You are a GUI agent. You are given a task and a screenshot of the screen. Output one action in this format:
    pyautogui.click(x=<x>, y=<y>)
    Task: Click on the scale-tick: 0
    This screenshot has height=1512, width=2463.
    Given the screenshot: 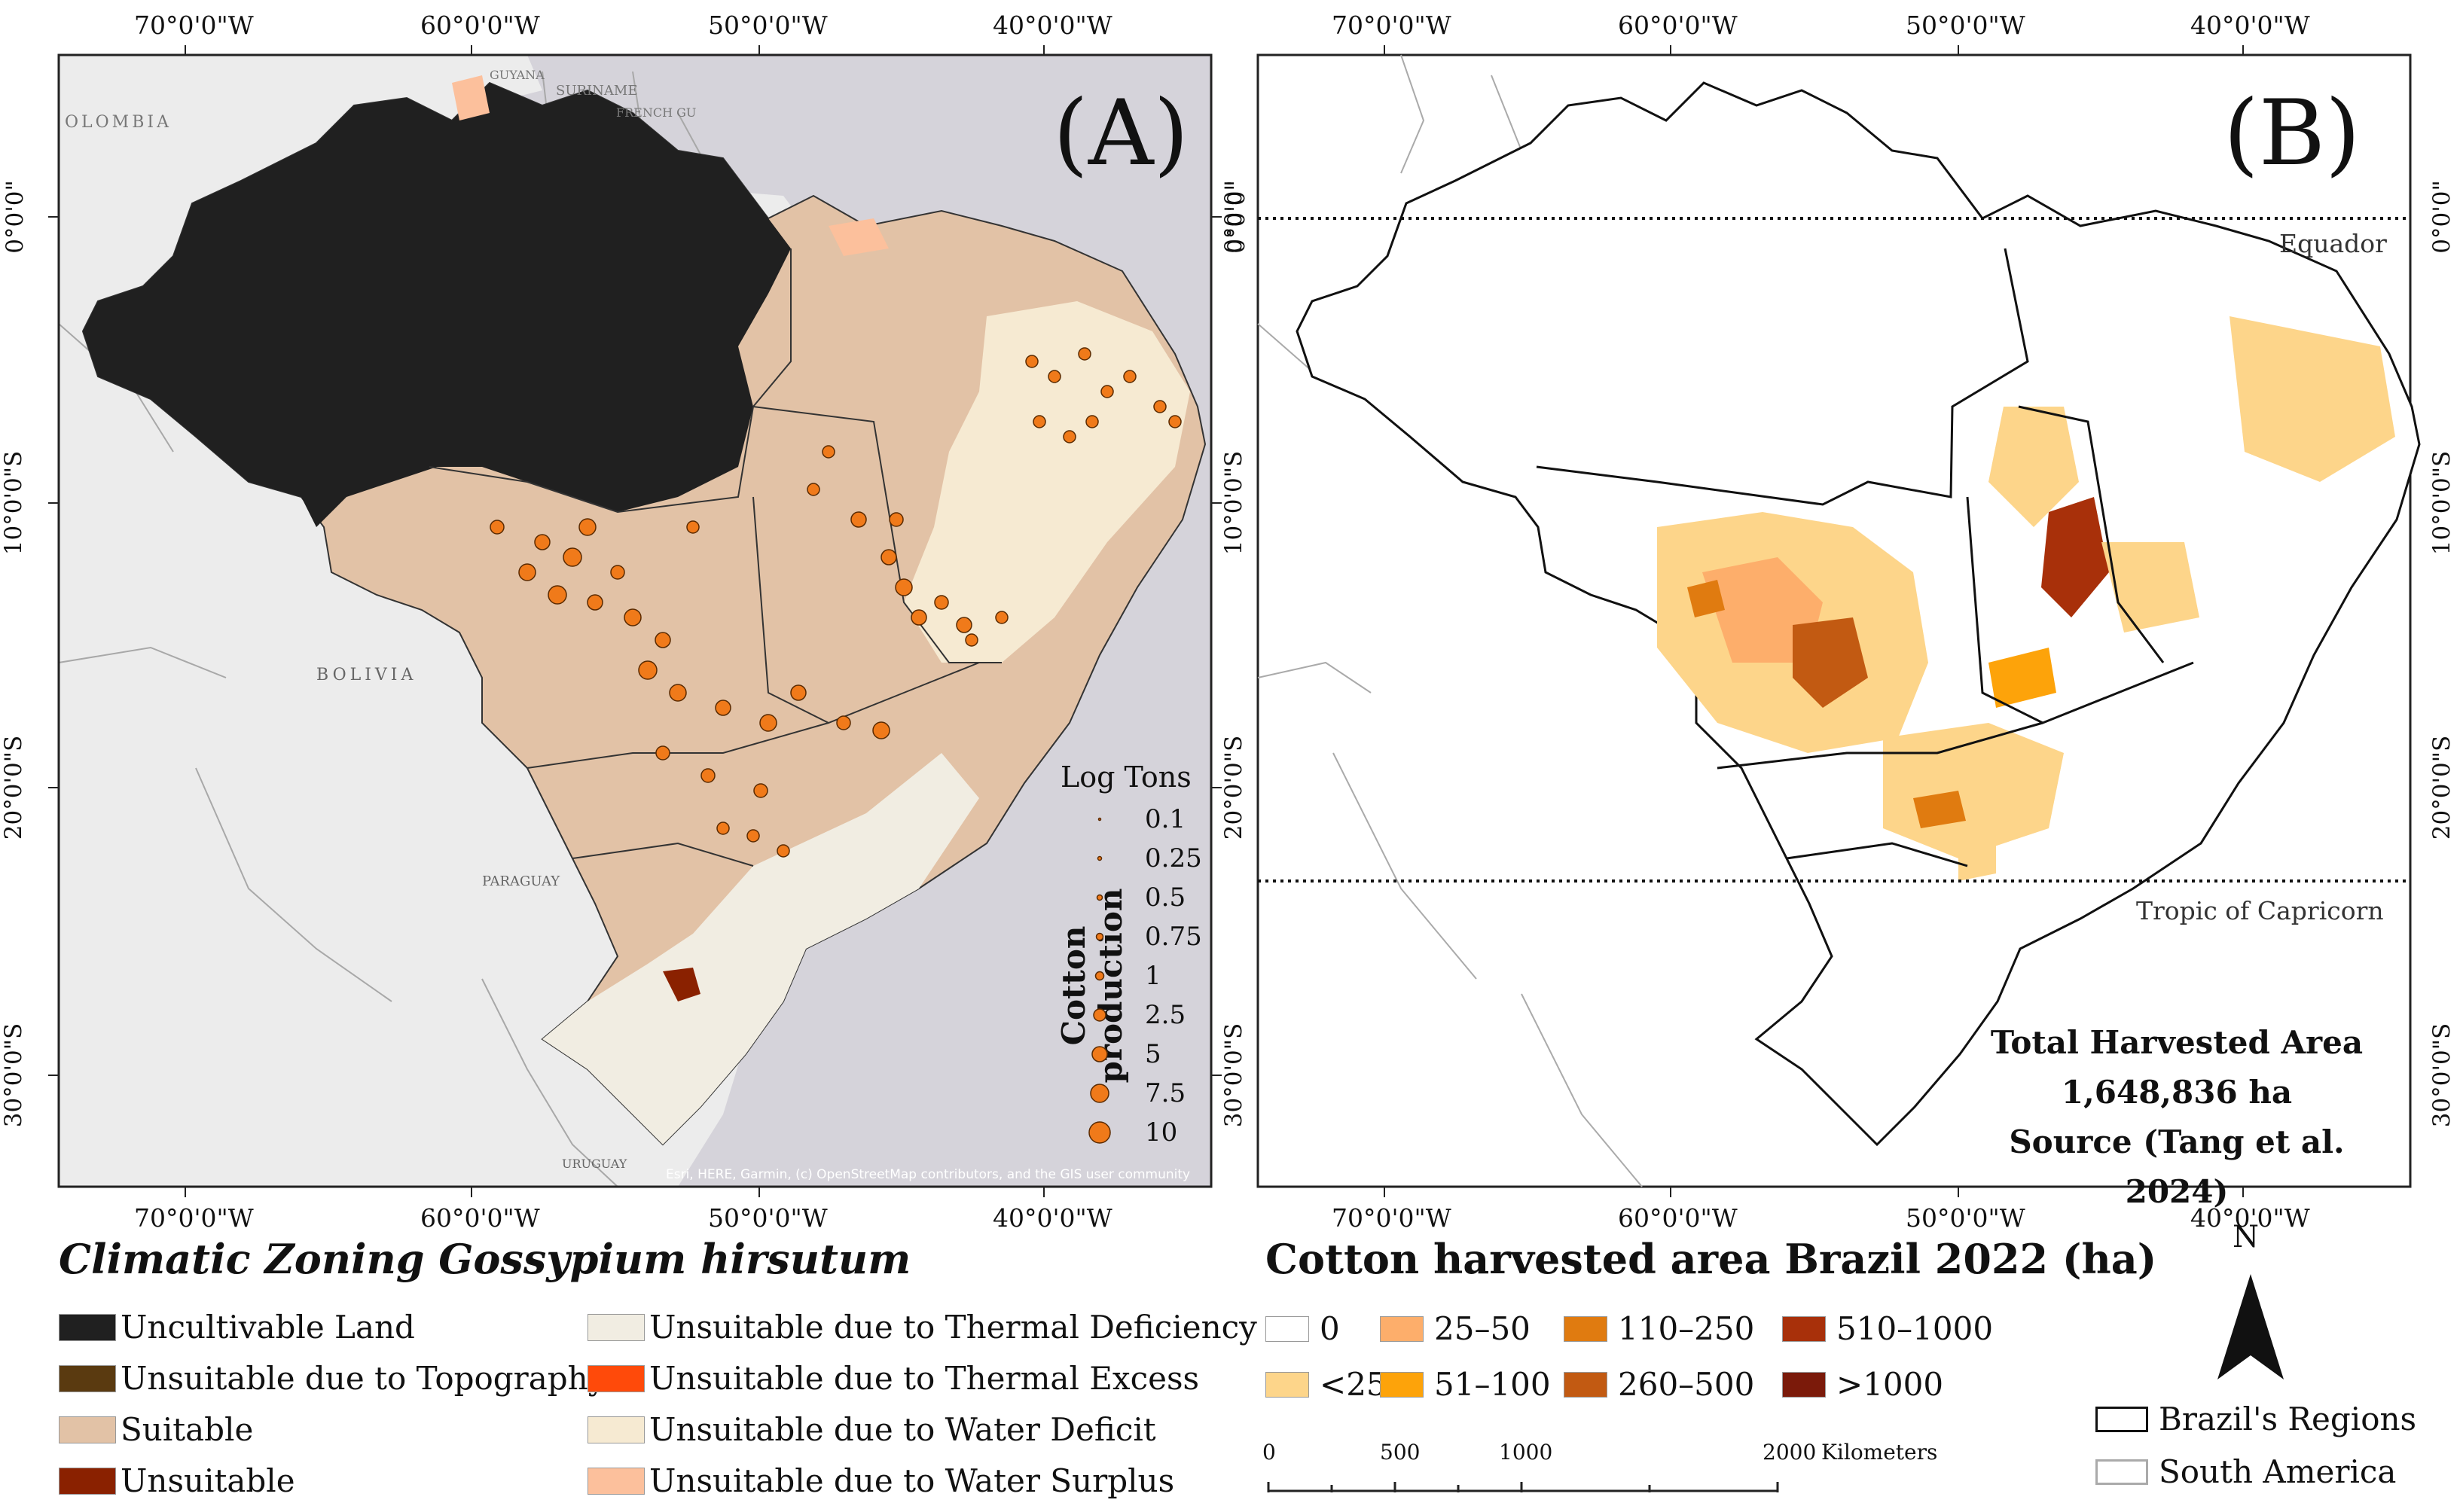 What is the action you would take?
    pyautogui.click(x=1269, y=1452)
    